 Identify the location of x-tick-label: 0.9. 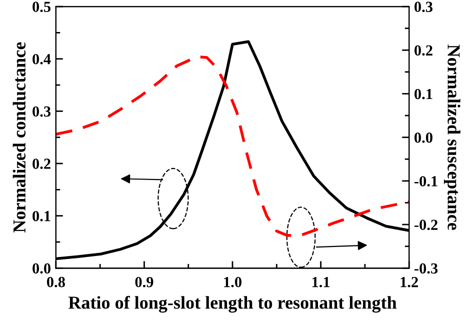
(144, 282).